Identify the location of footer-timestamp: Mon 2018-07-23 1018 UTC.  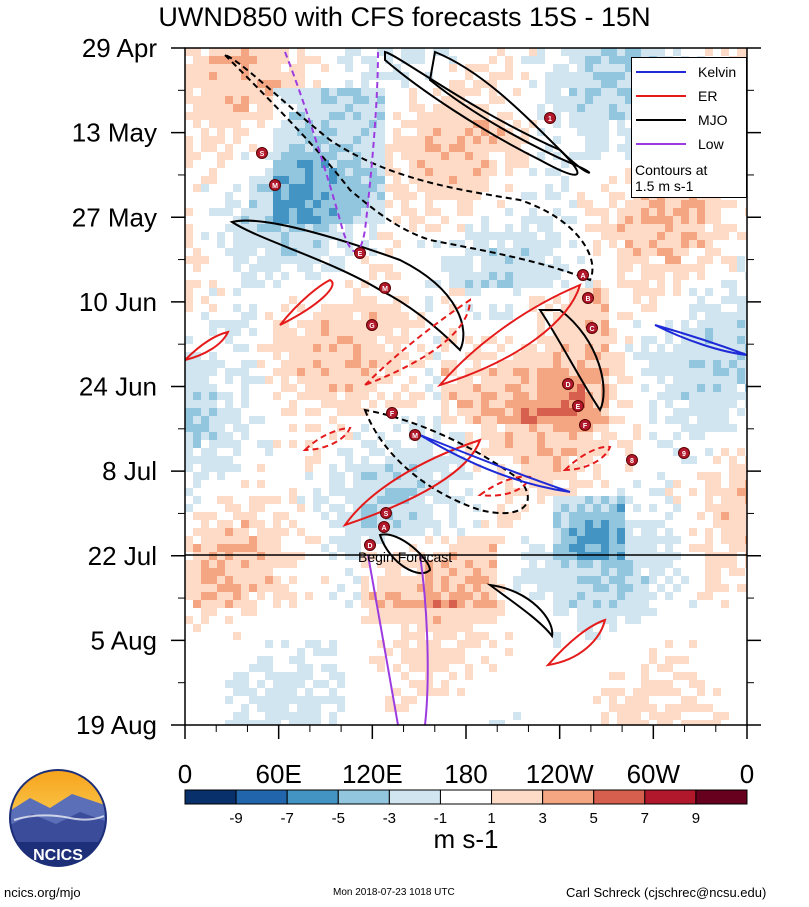
(394, 892).